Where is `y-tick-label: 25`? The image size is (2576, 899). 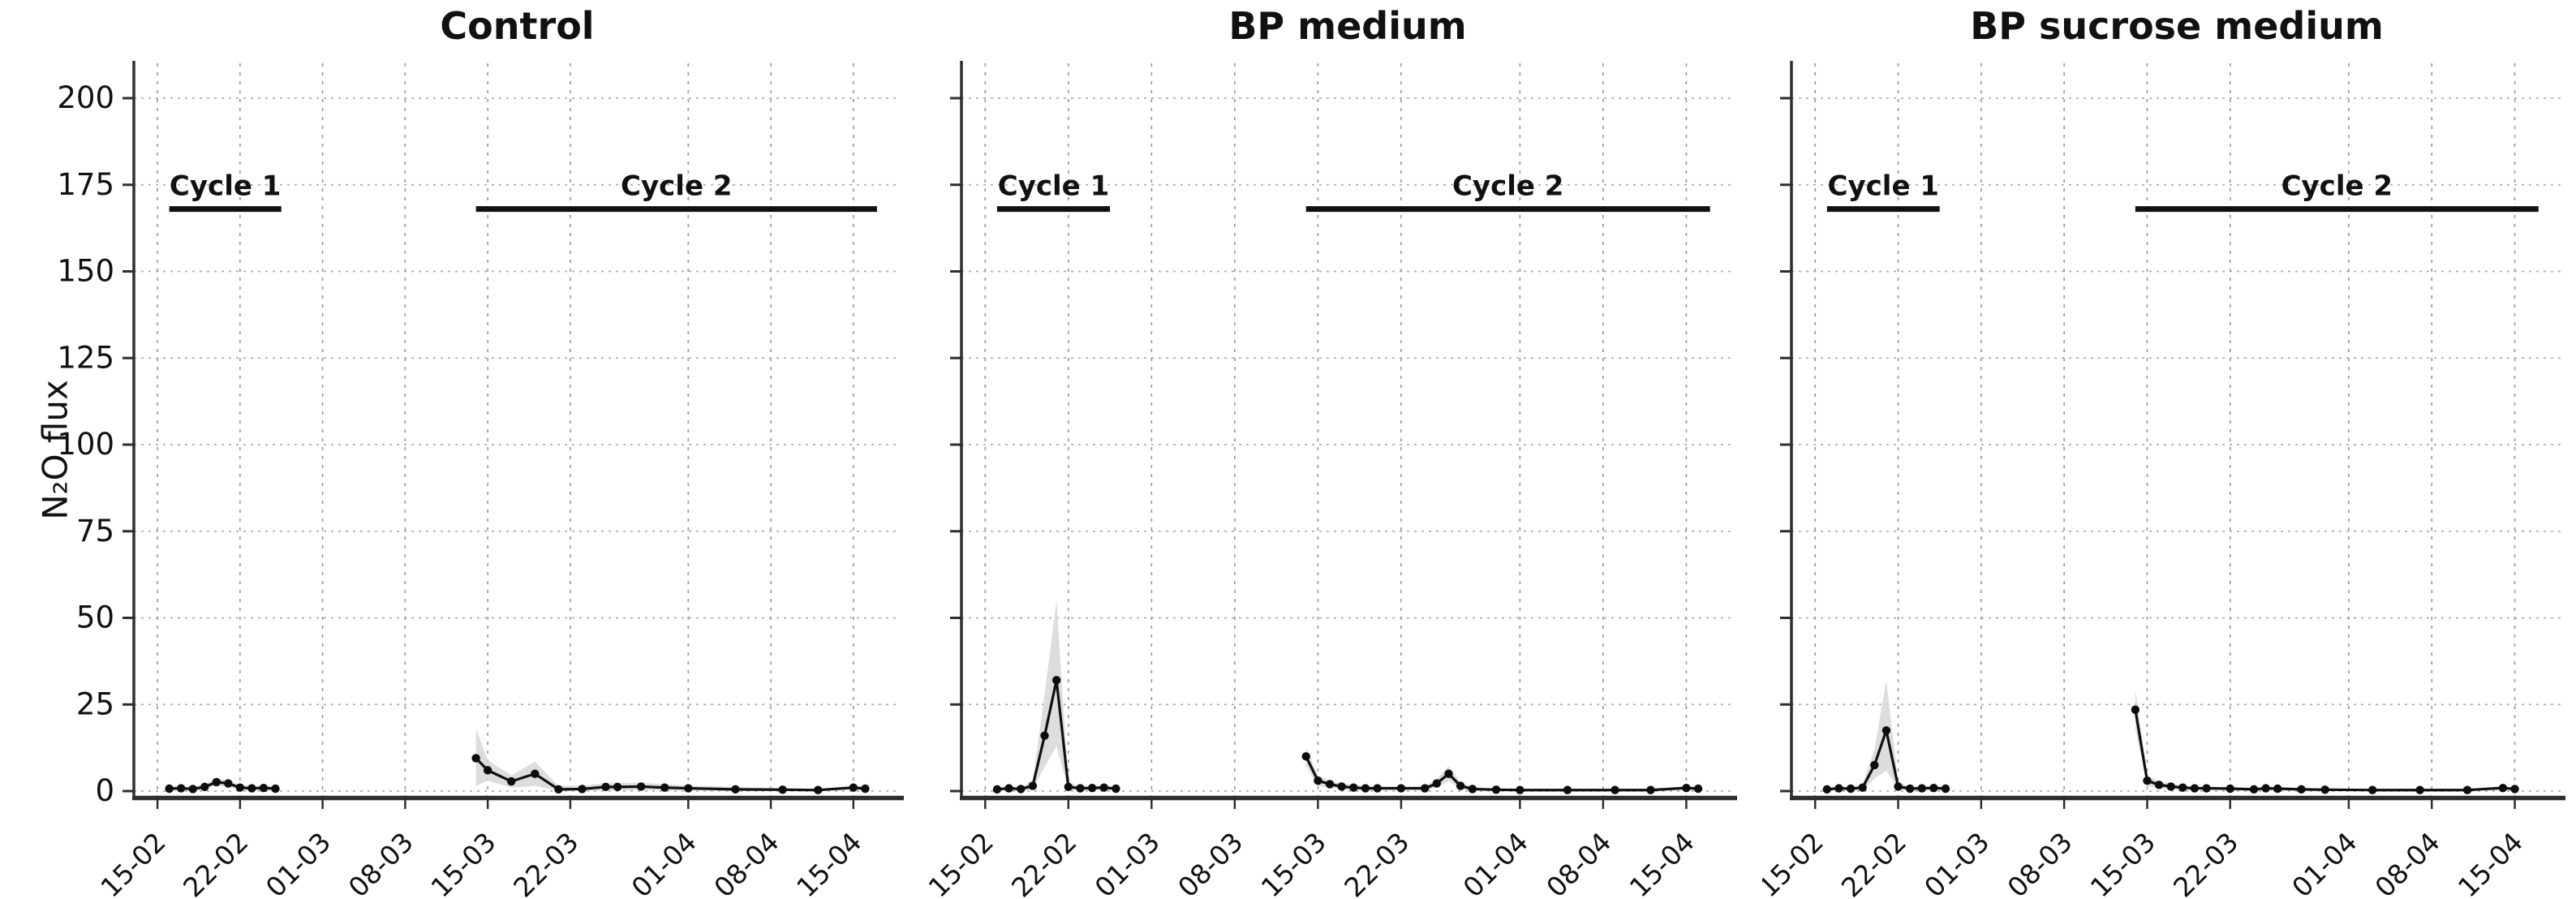 y-tick-label: 25 is located at coordinates (95, 703).